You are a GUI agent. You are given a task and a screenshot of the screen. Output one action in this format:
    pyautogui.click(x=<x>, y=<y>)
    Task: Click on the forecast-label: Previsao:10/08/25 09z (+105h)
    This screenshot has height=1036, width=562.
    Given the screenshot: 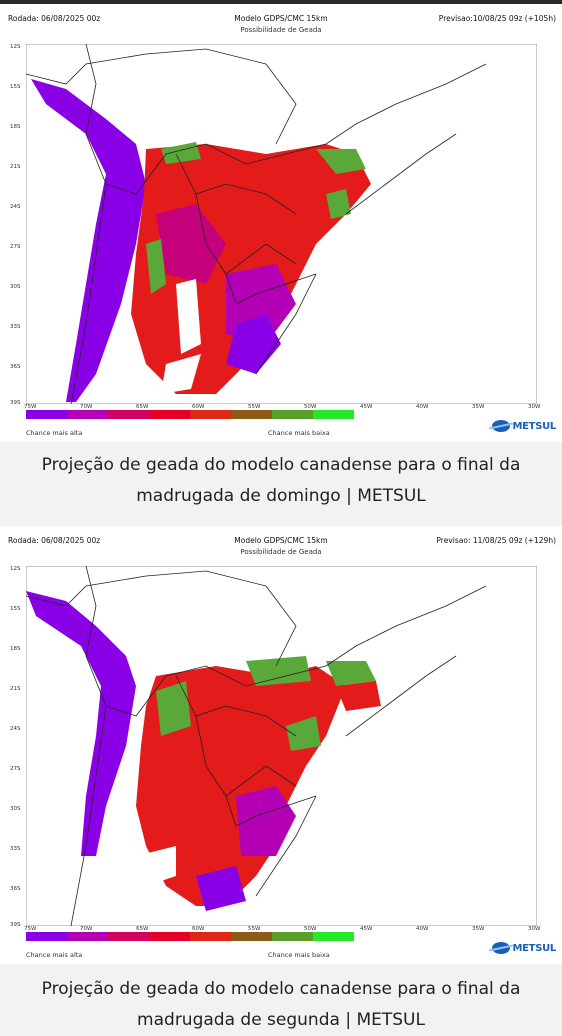 What is the action you would take?
    pyautogui.click(x=497, y=18)
    